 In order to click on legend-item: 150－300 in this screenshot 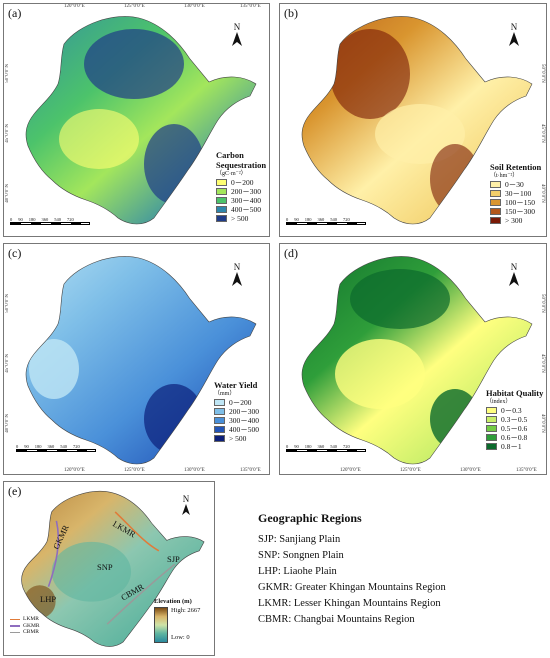, I will do `click(515, 211)`.